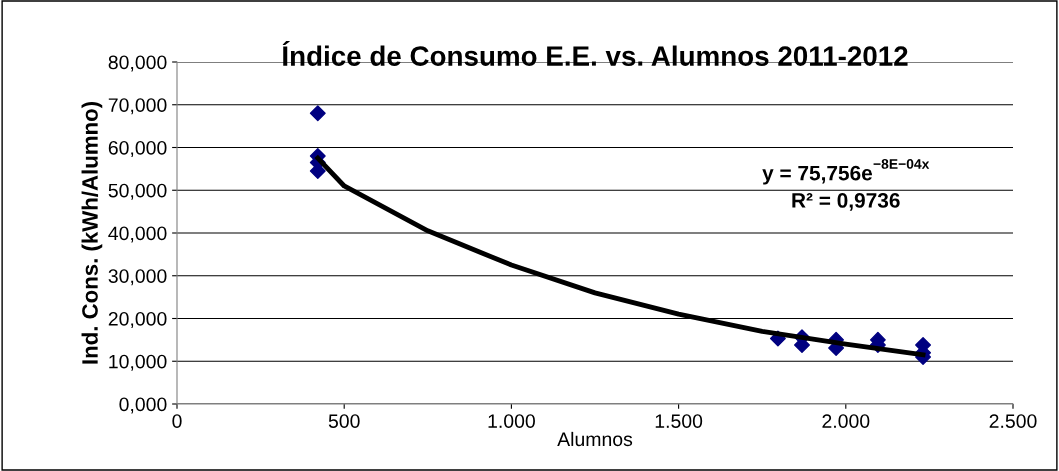 The height and width of the screenshot is (471, 1059). Describe the element at coordinates (137, 149) in the screenshot. I see `y-tick-label: 60,000` at that location.